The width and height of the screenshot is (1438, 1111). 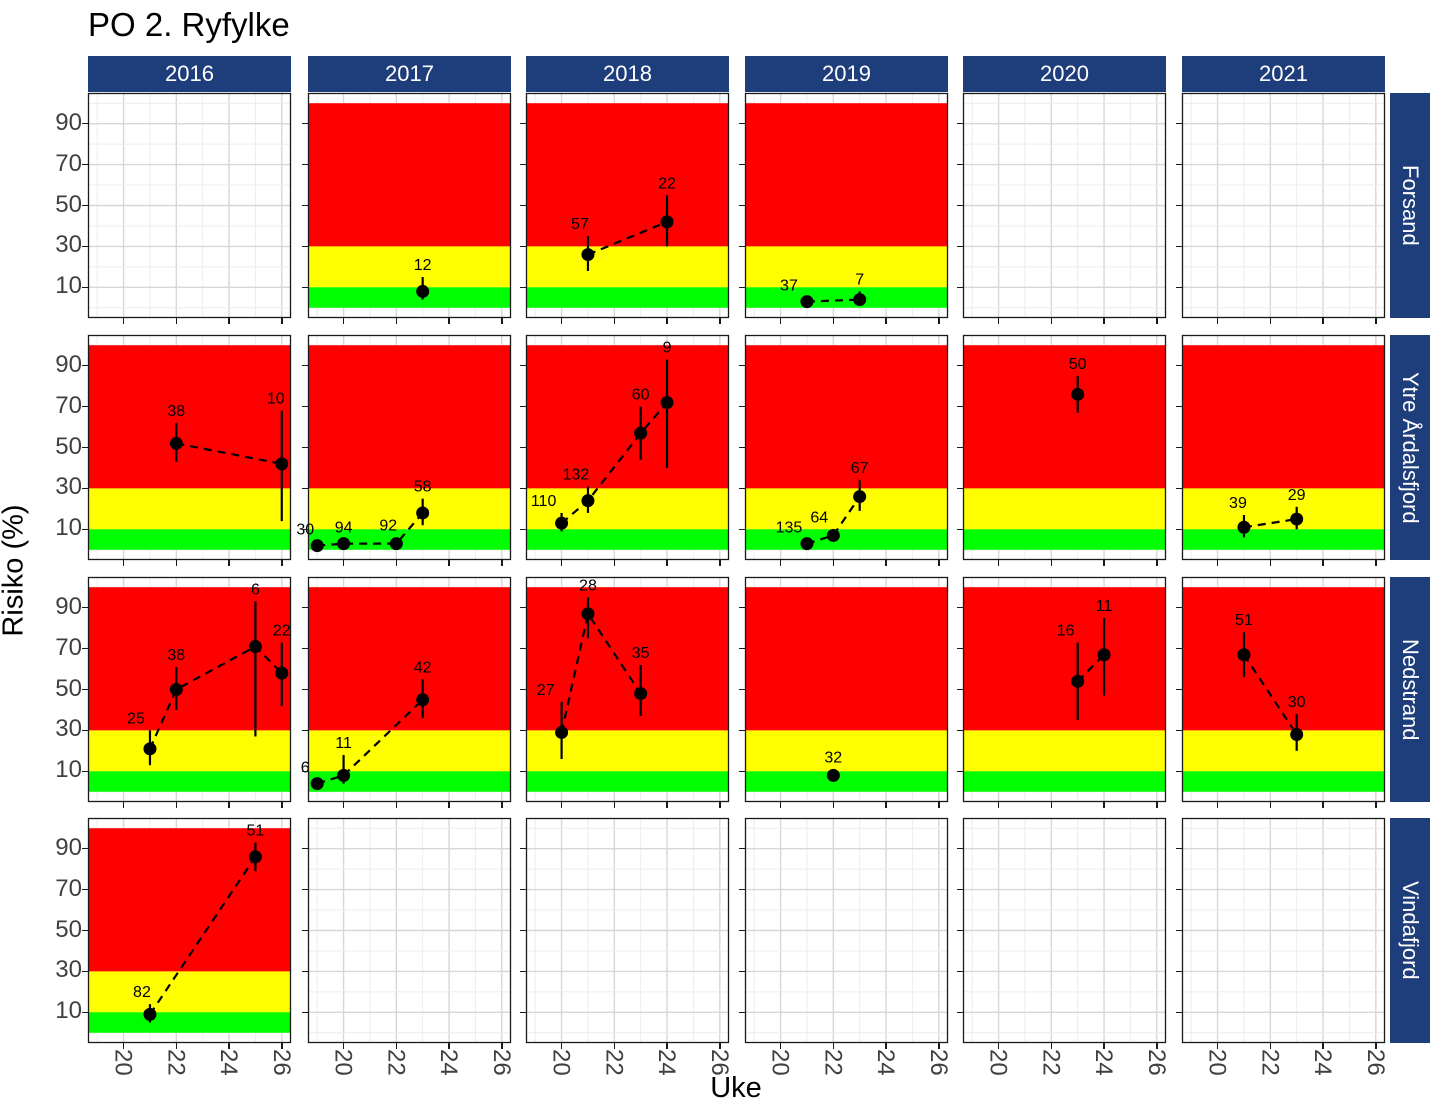 What do you see at coordinates (1064, 74) in the screenshot?
I see `facet-column-strip: 2020` at bounding box center [1064, 74].